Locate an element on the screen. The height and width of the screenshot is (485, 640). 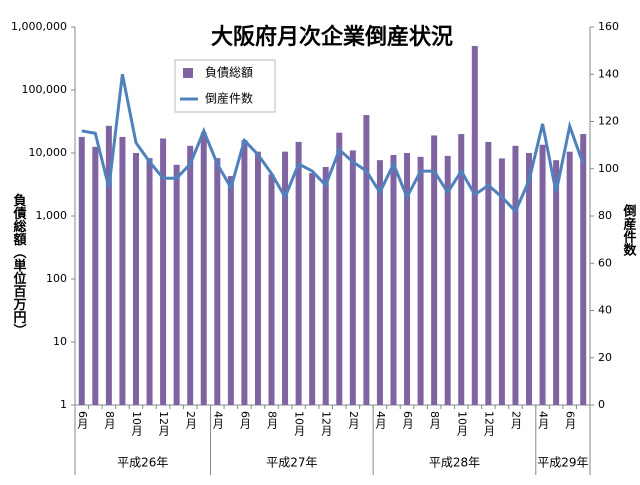
y-tick-label: 1,000 is located at coordinates (52, 215).